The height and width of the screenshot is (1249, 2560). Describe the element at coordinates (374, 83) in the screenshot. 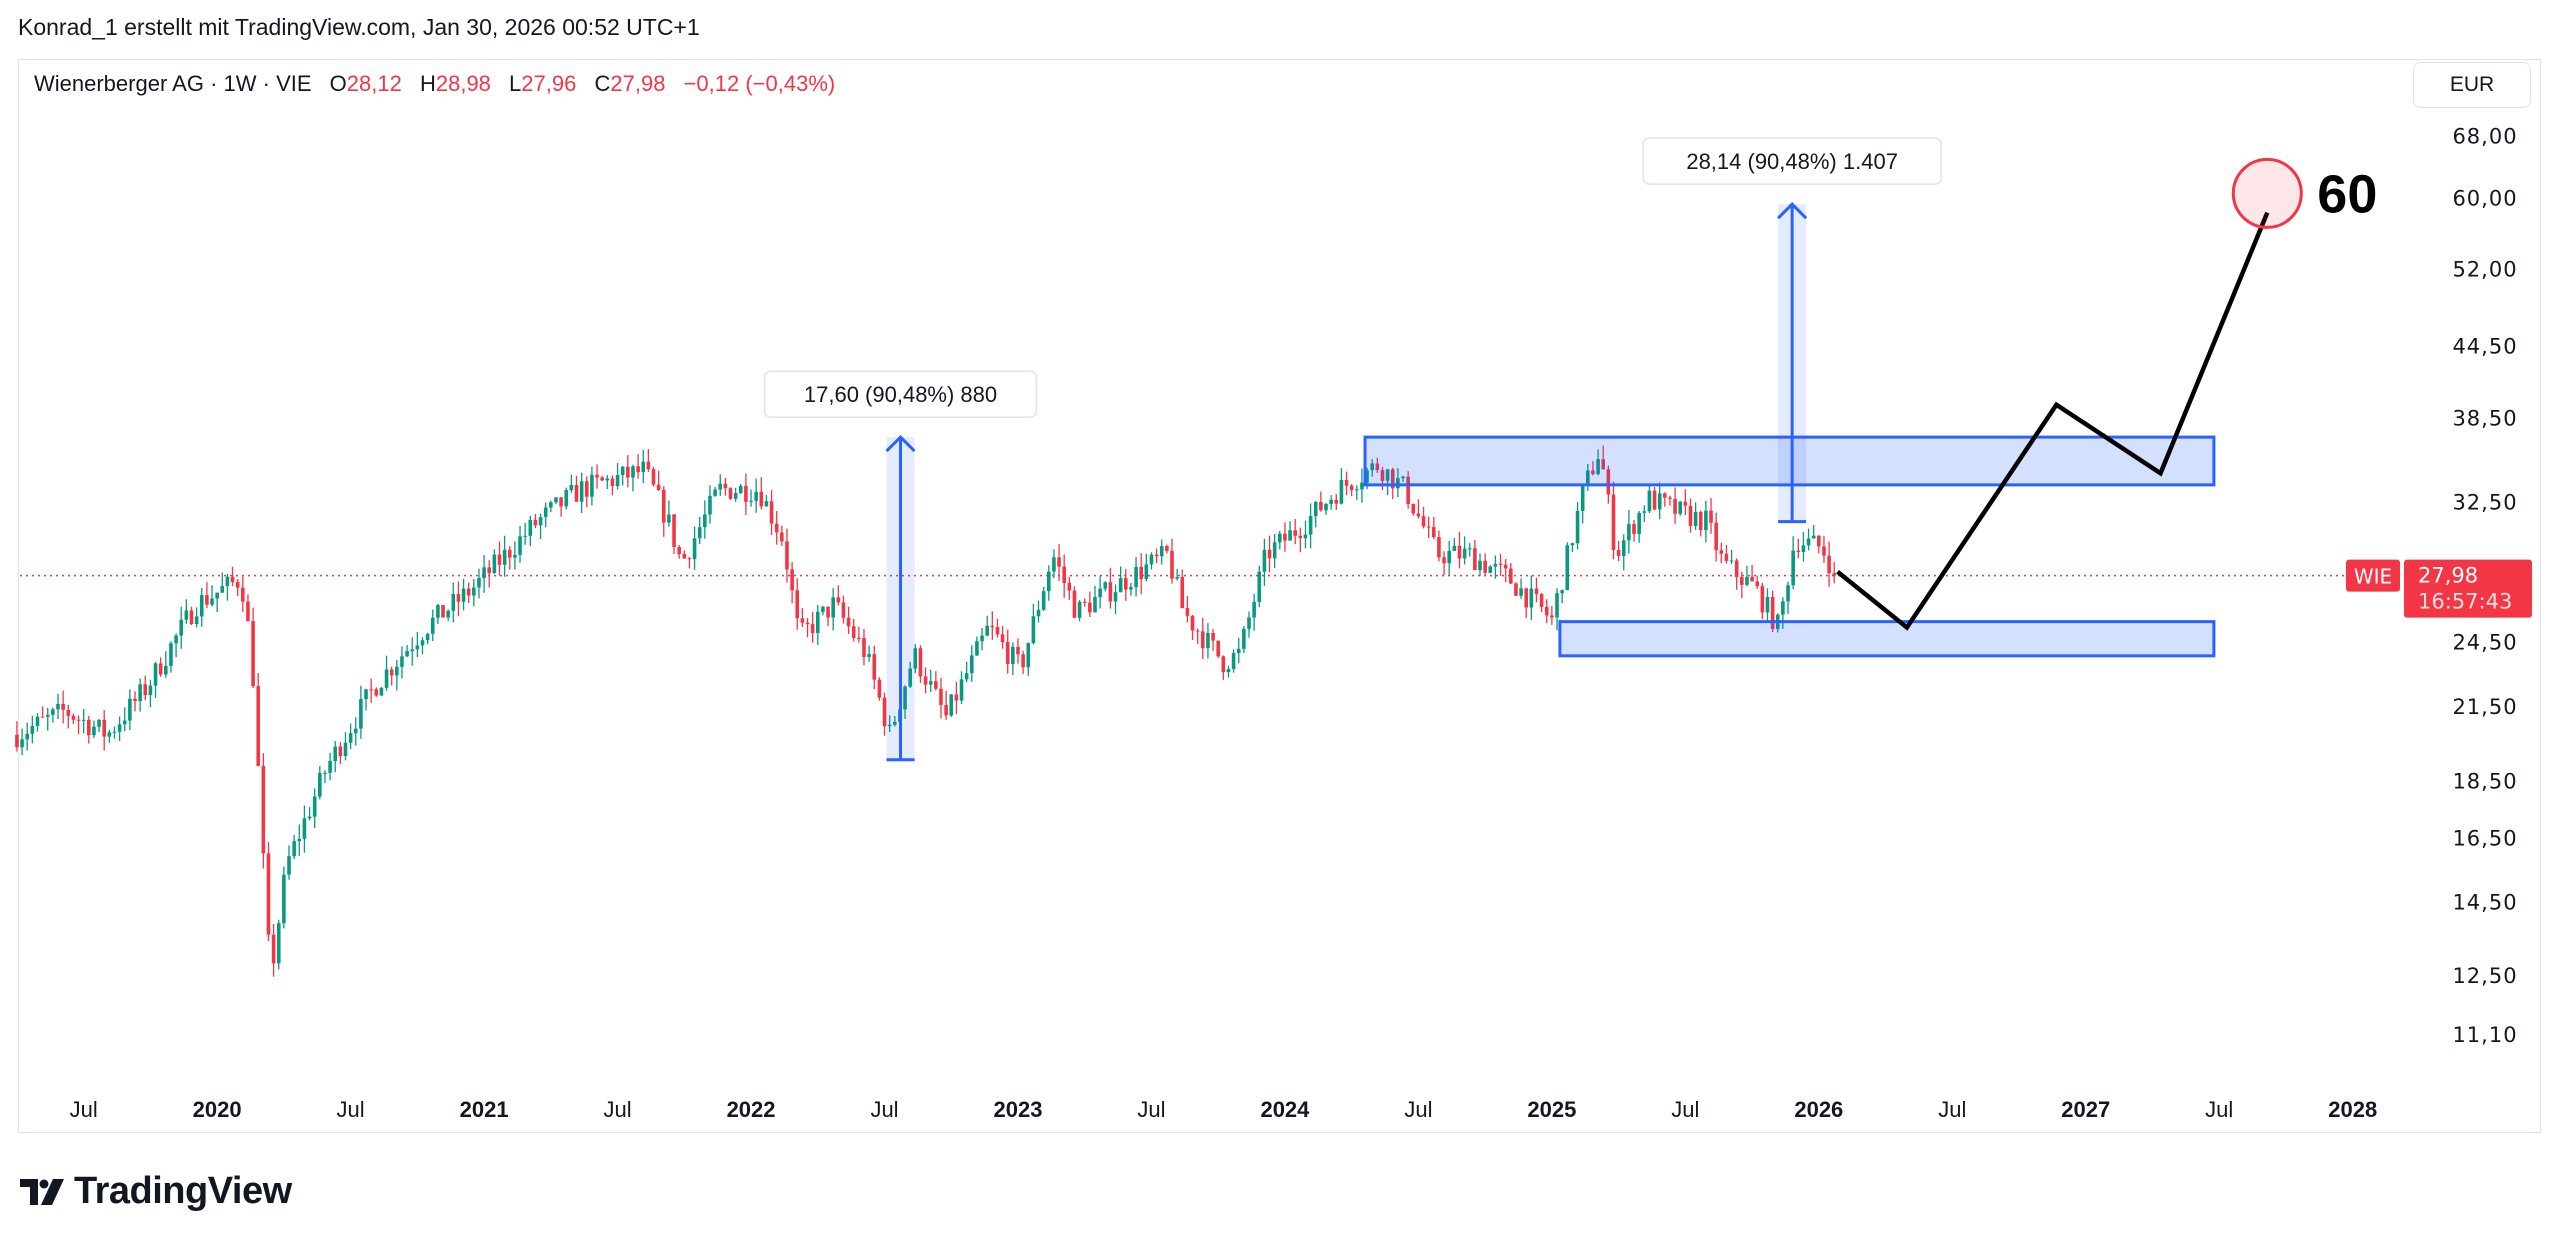

I see `open-value: 28,12` at that location.